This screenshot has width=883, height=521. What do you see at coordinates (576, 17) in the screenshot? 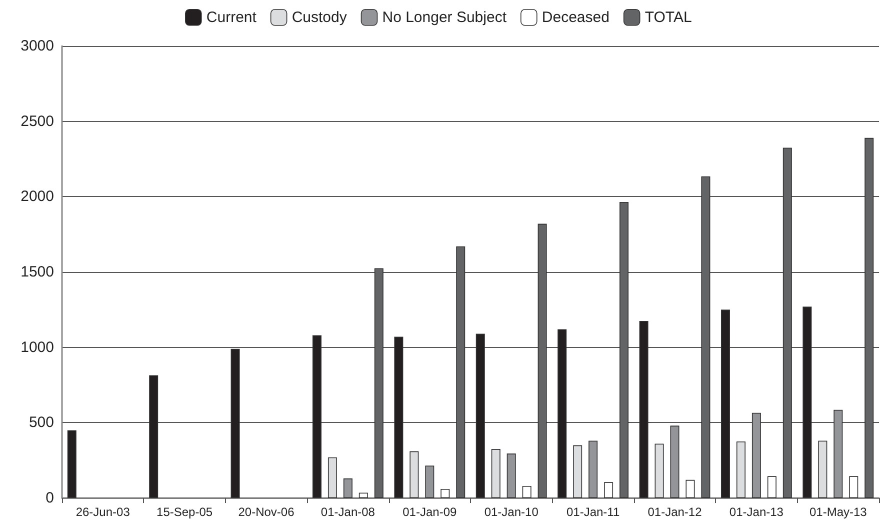
I see `legend-label: Deceased` at bounding box center [576, 17].